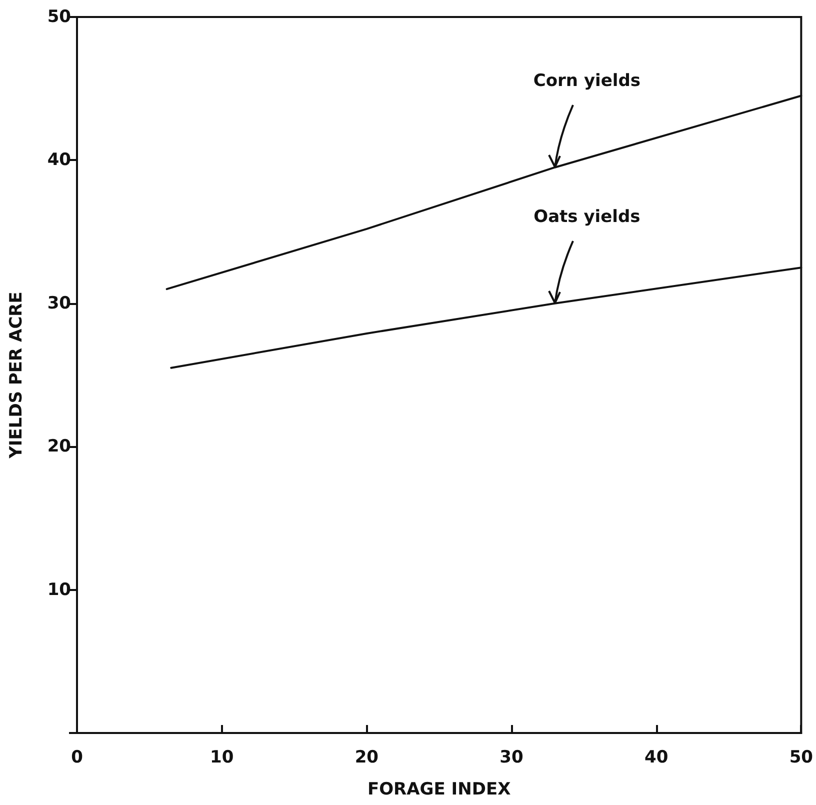 This screenshot has height=805, width=816. What do you see at coordinates (59, 17) in the screenshot?
I see `y-tick-label: 50` at bounding box center [59, 17].